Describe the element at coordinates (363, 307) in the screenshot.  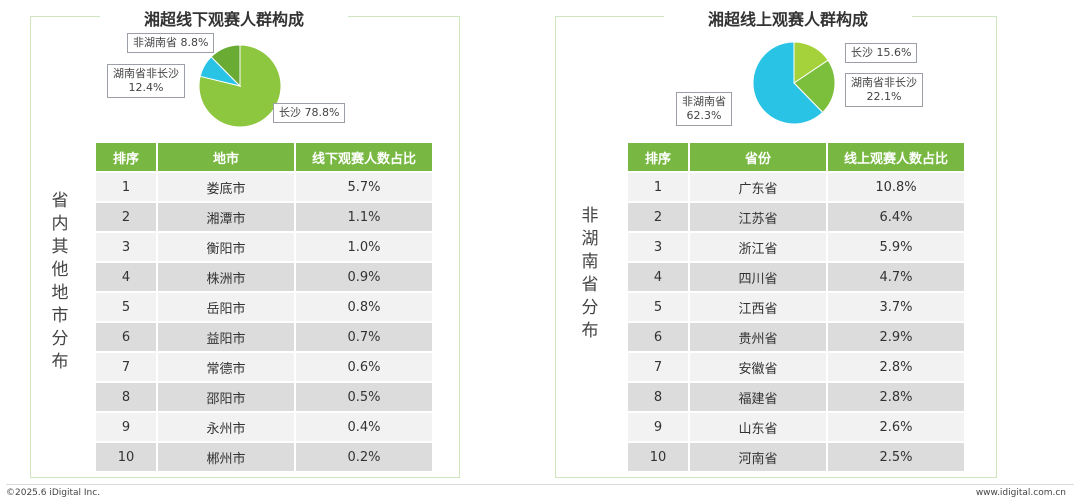
I see `share-cell: 0.8%` at that location.